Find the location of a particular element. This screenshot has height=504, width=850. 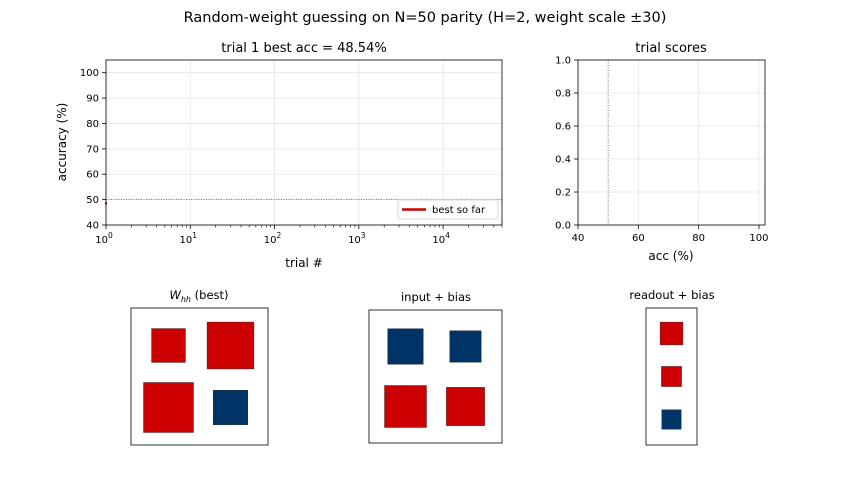

scores-ticks: 0.0 0.2 0.4 0.6 0.8 1.0 40 60 80 100 is located at coordinates (661, 150).